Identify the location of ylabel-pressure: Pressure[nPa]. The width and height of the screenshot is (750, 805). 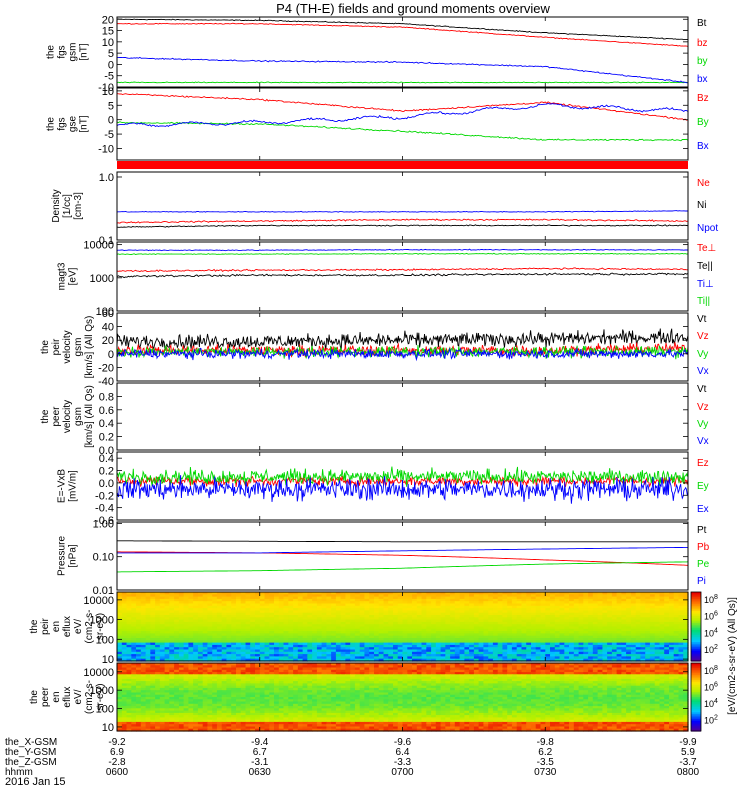
(68, 556).